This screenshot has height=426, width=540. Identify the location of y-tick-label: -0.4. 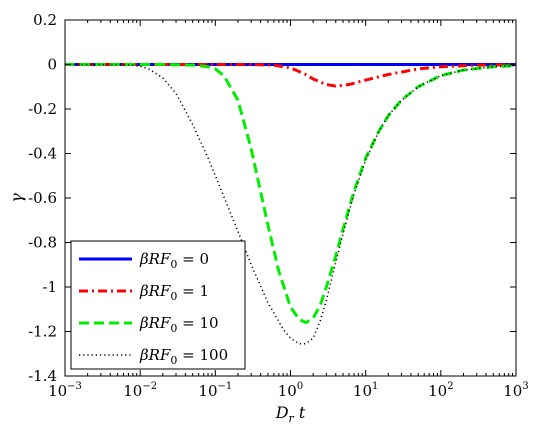
(42, 154).